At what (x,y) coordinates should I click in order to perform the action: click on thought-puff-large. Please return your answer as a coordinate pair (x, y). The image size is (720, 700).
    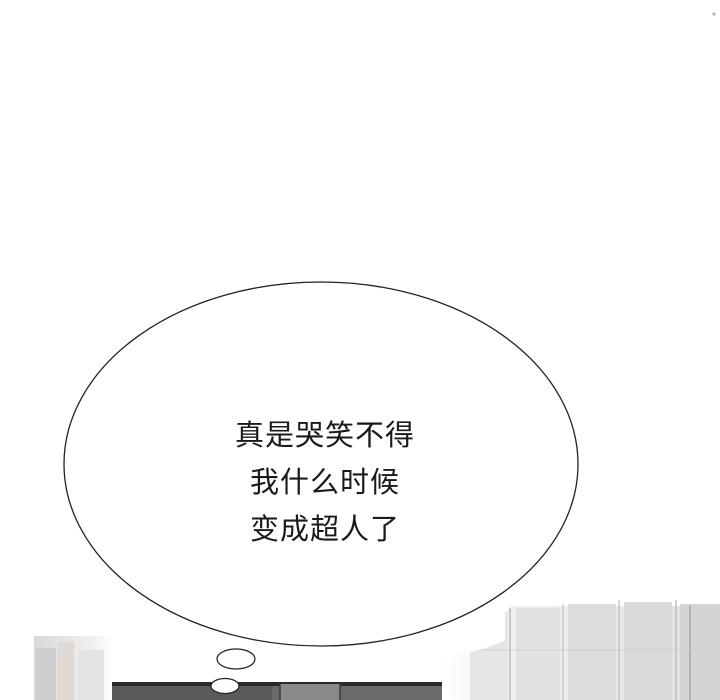
    Looking at the image, I should click on (236, 659).